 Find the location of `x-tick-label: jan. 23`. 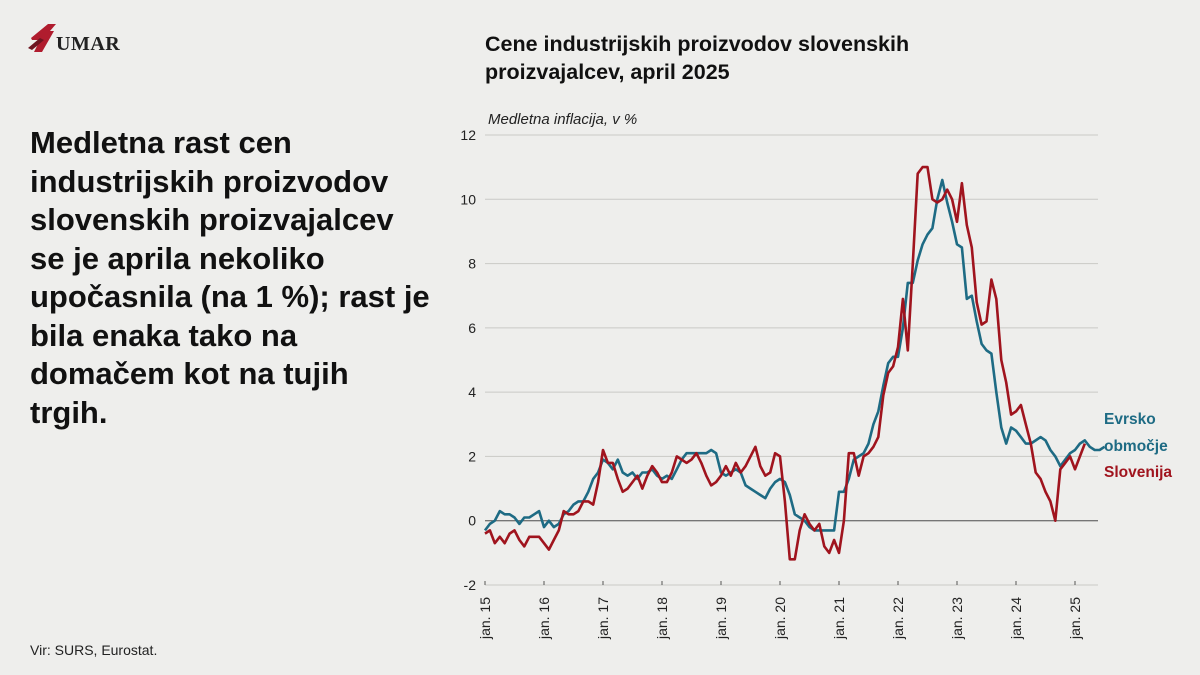

x-tick-label: jan. 23 is located at coordinates (957, 618).